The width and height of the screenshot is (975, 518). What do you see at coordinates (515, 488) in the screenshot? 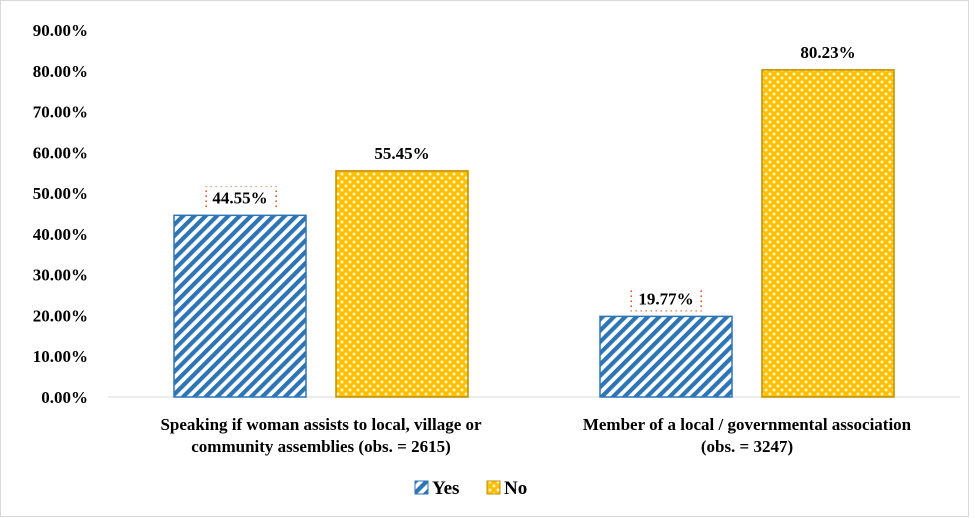
I see `legend-label-no: No` at bounding box center [515, 488].